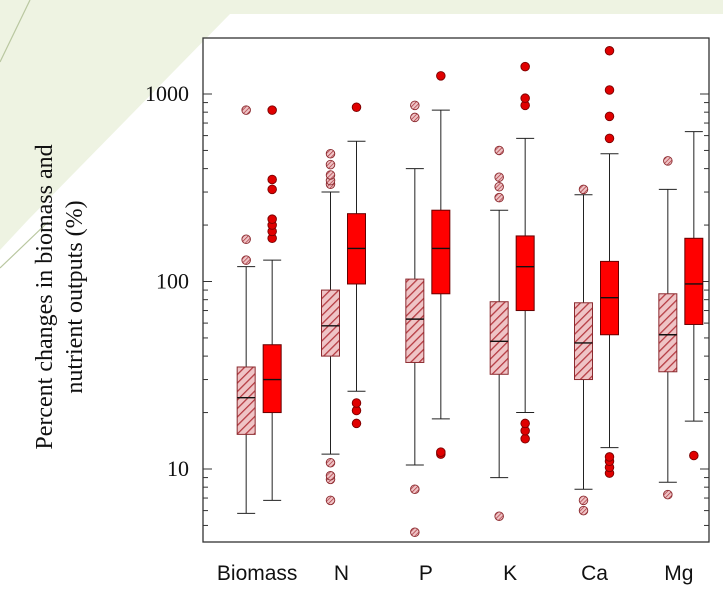 This screenshot has width=723, height=591. I want to click on hatched-box-n, so click(330, 327).